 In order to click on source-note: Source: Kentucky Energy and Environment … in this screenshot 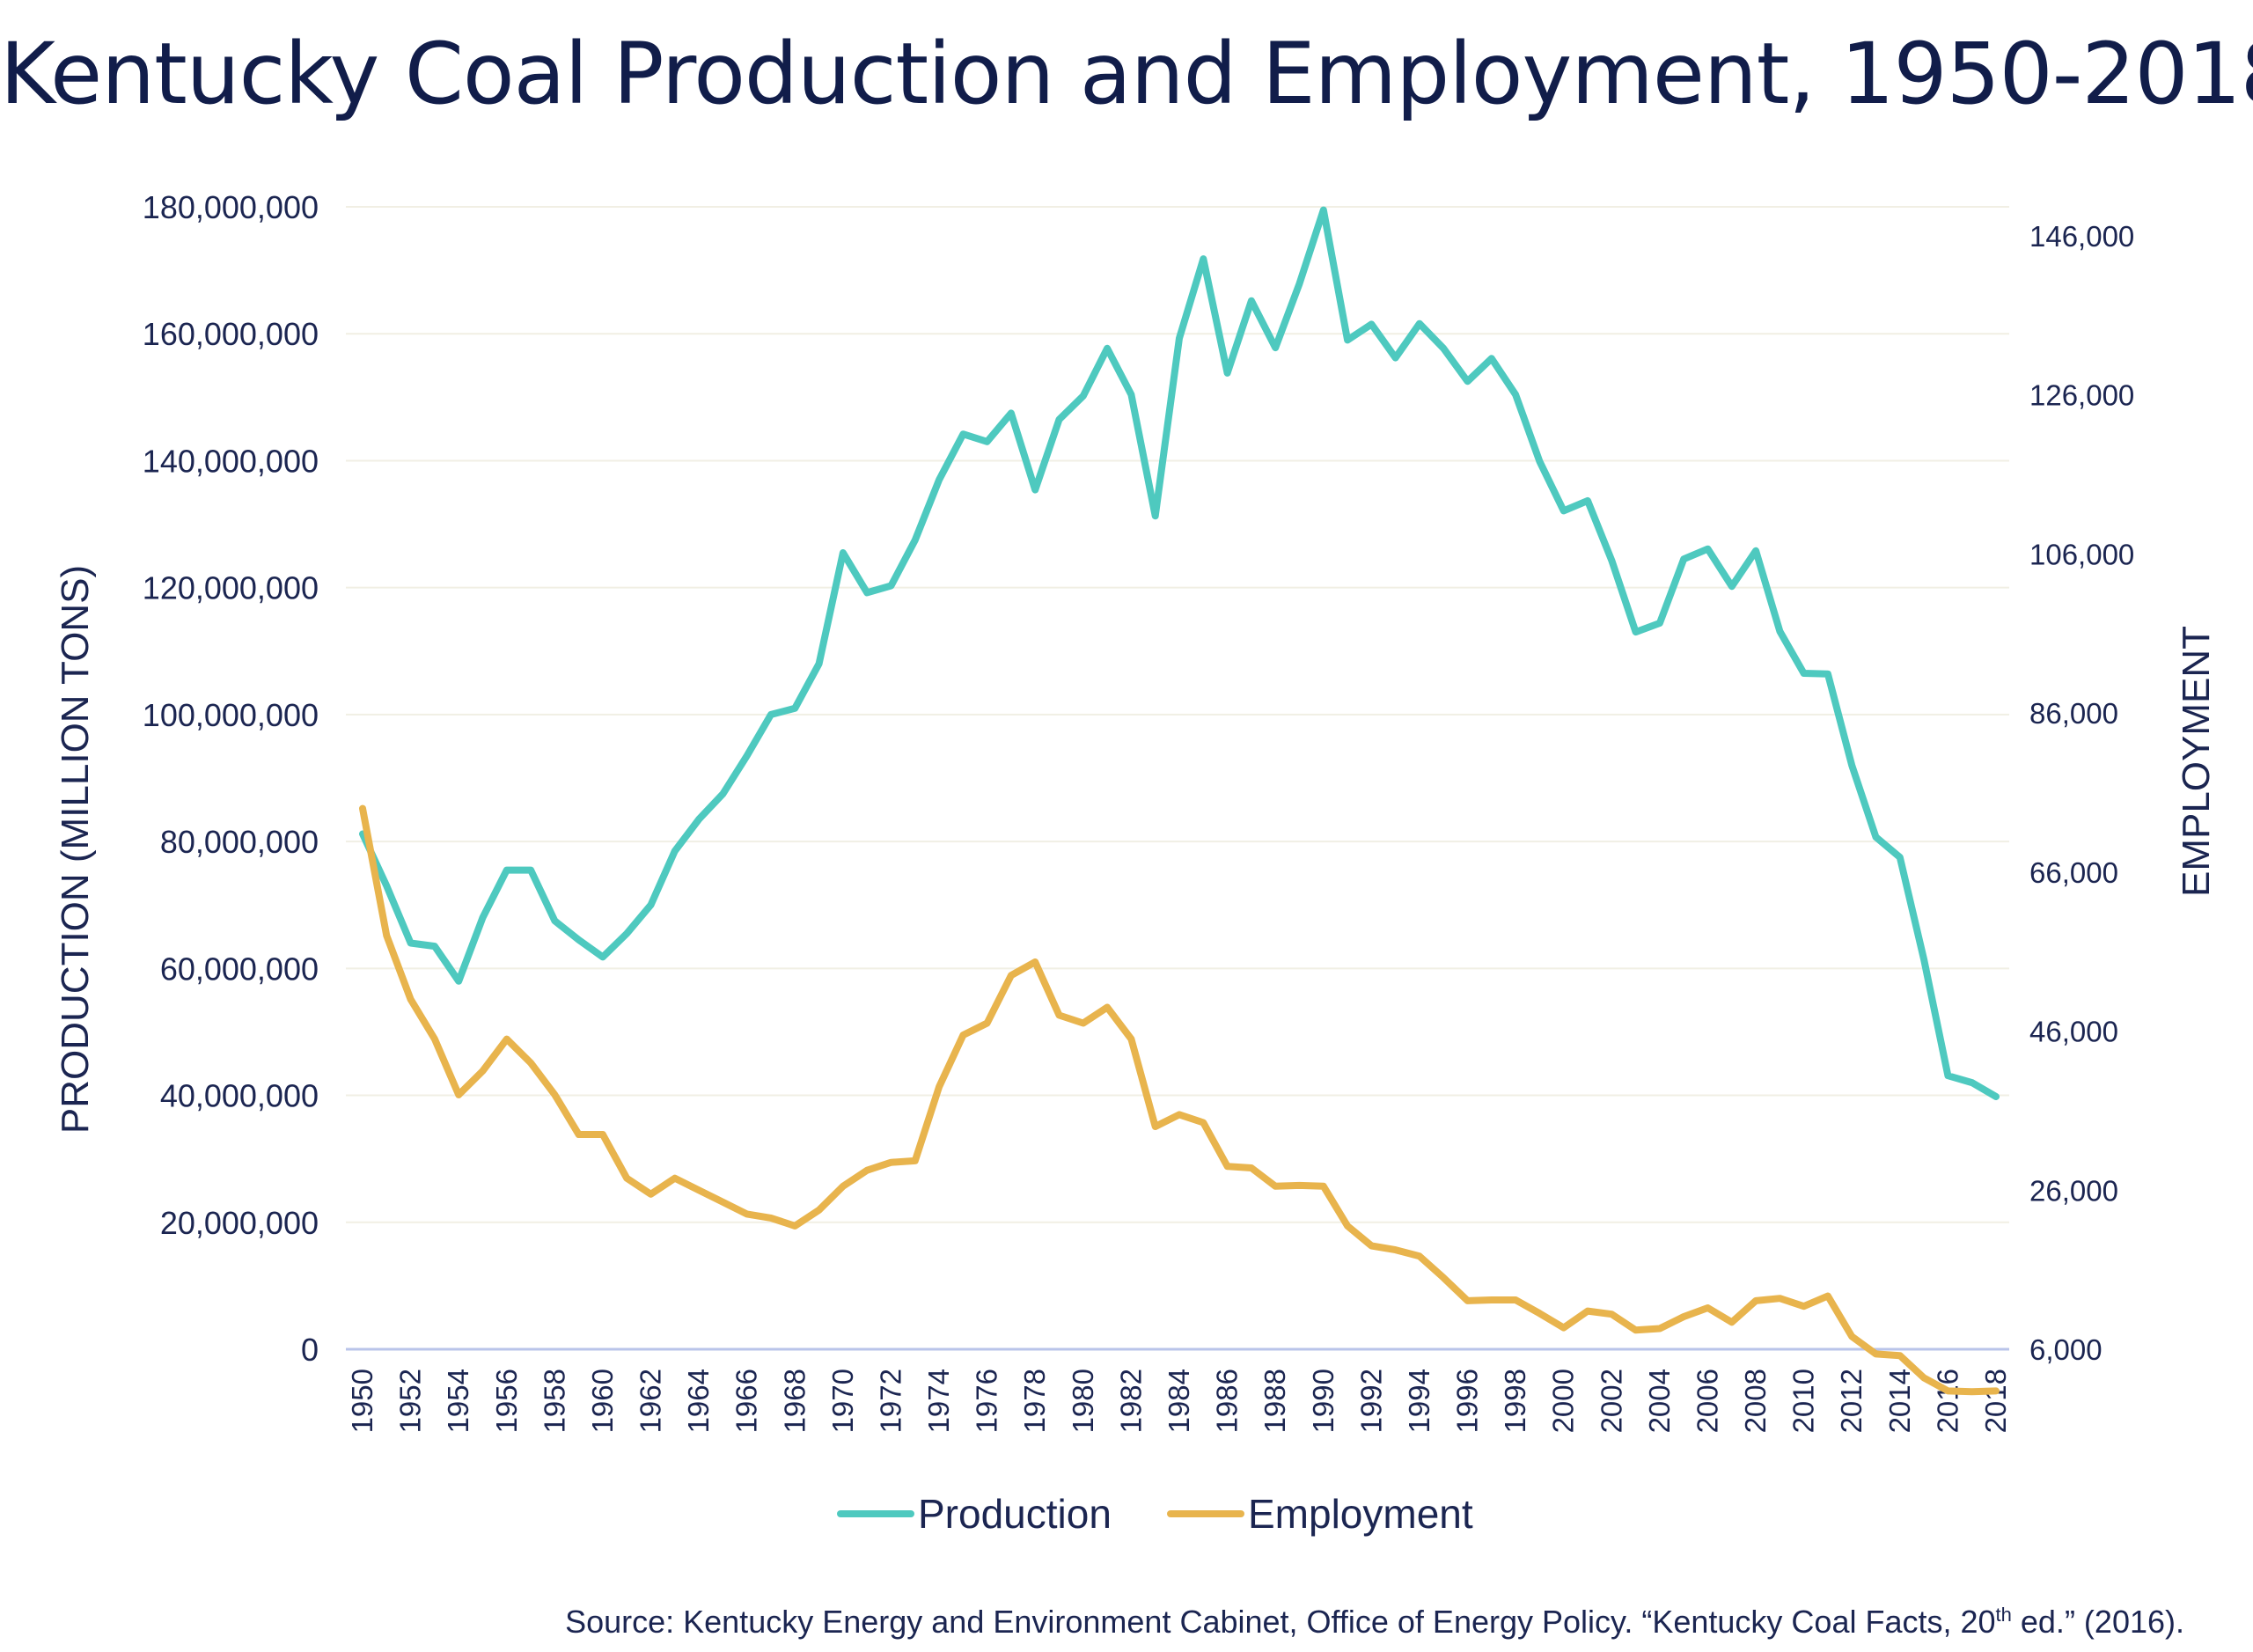, I will do `click(1374, 1622)`.